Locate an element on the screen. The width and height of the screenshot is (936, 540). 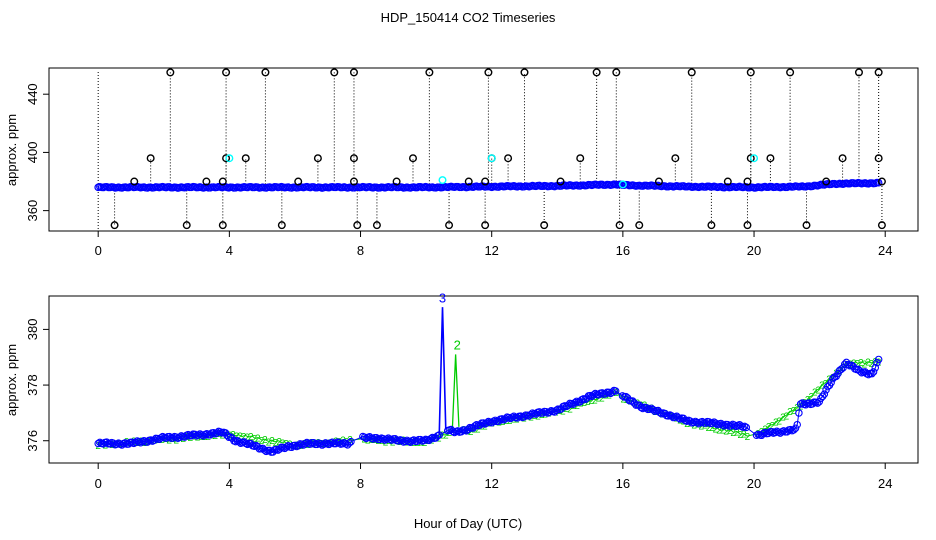
bottom-blue-line is located at coordinates (488, 406).